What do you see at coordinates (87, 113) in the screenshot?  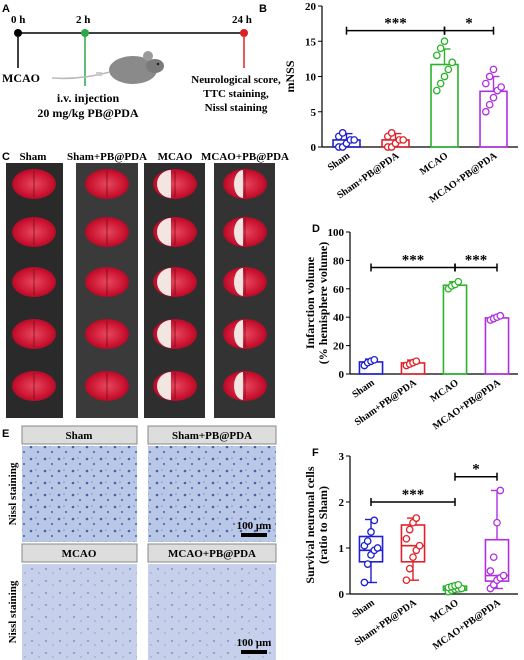 I see `injection-line2: 20 mg/kg PB@PDA` at bounding box center [87, 113].